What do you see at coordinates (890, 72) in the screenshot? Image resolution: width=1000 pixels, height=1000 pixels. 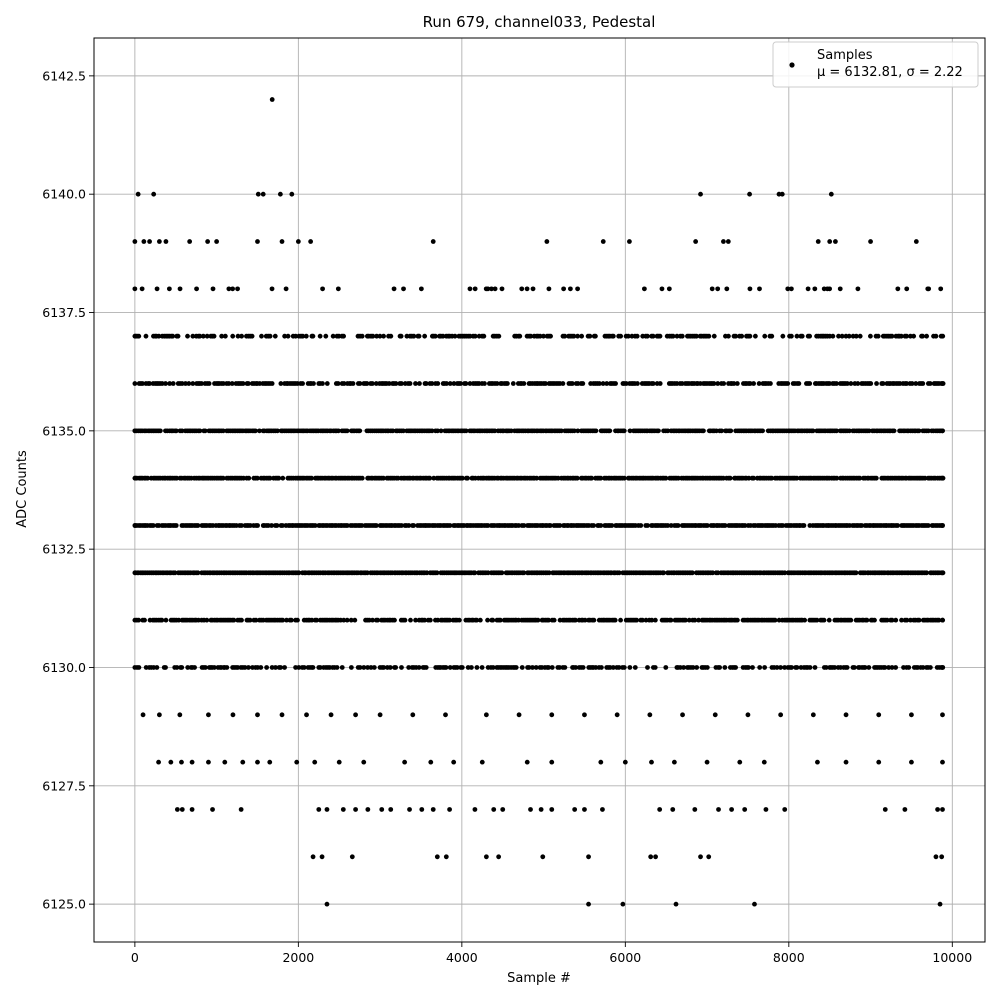 I see `legend-stats: μ = 6132.81, σ = 2.22` at bounding box center [890, 72].